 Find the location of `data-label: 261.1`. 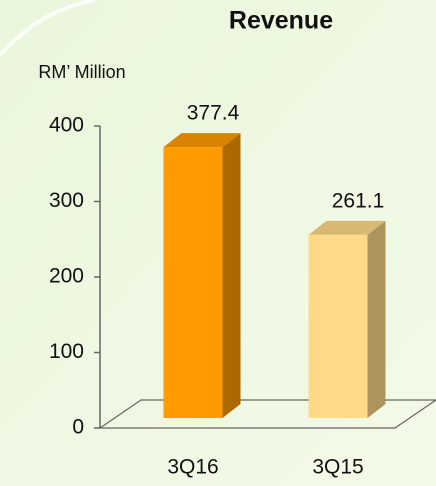

data-label: 261.1 is located at coordinates (358, 200).